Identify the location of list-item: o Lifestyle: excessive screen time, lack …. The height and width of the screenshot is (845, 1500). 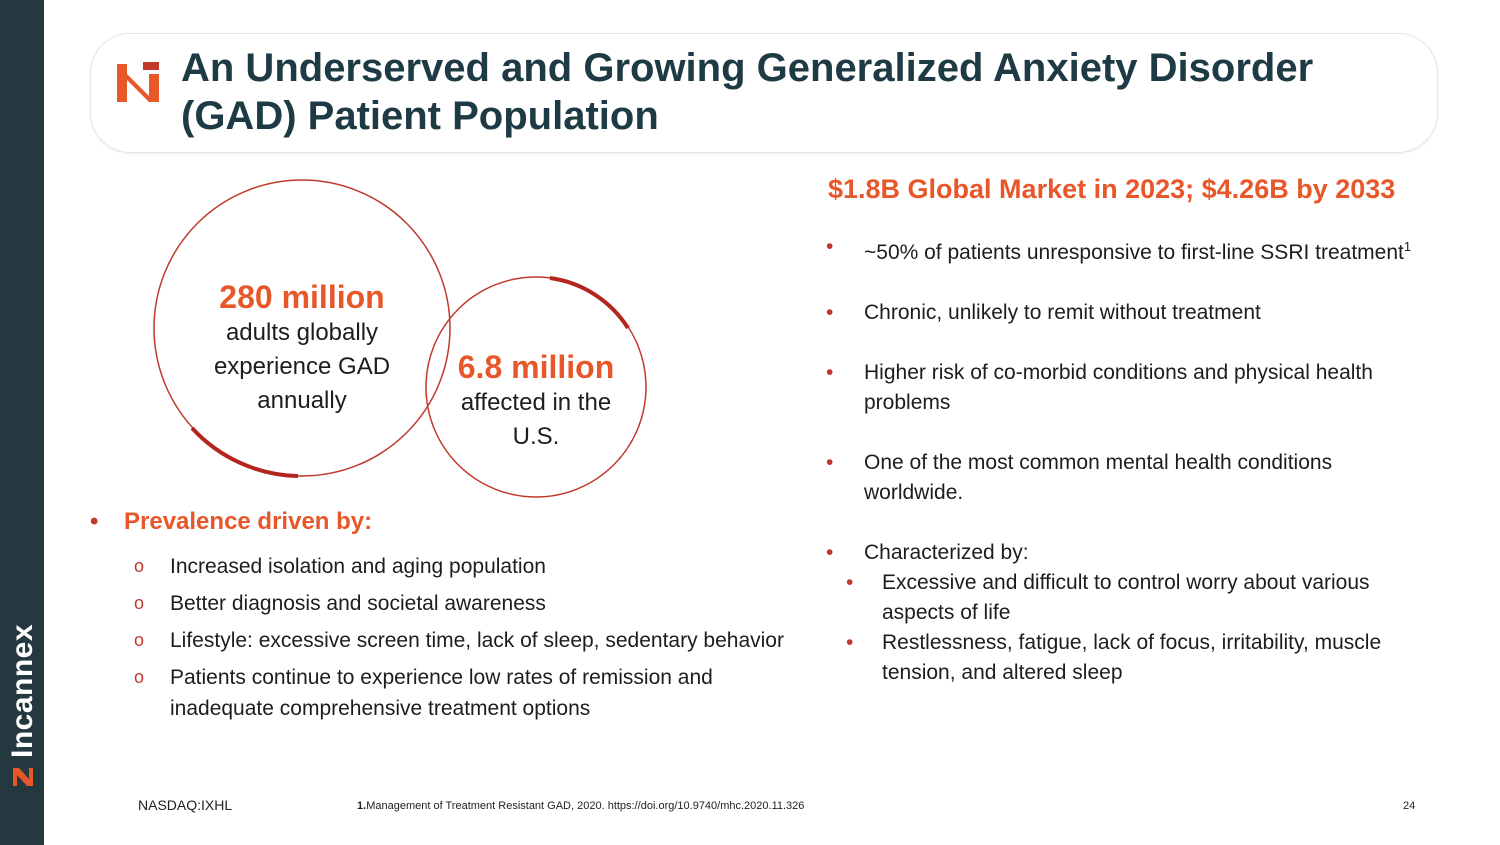
(440, 640).